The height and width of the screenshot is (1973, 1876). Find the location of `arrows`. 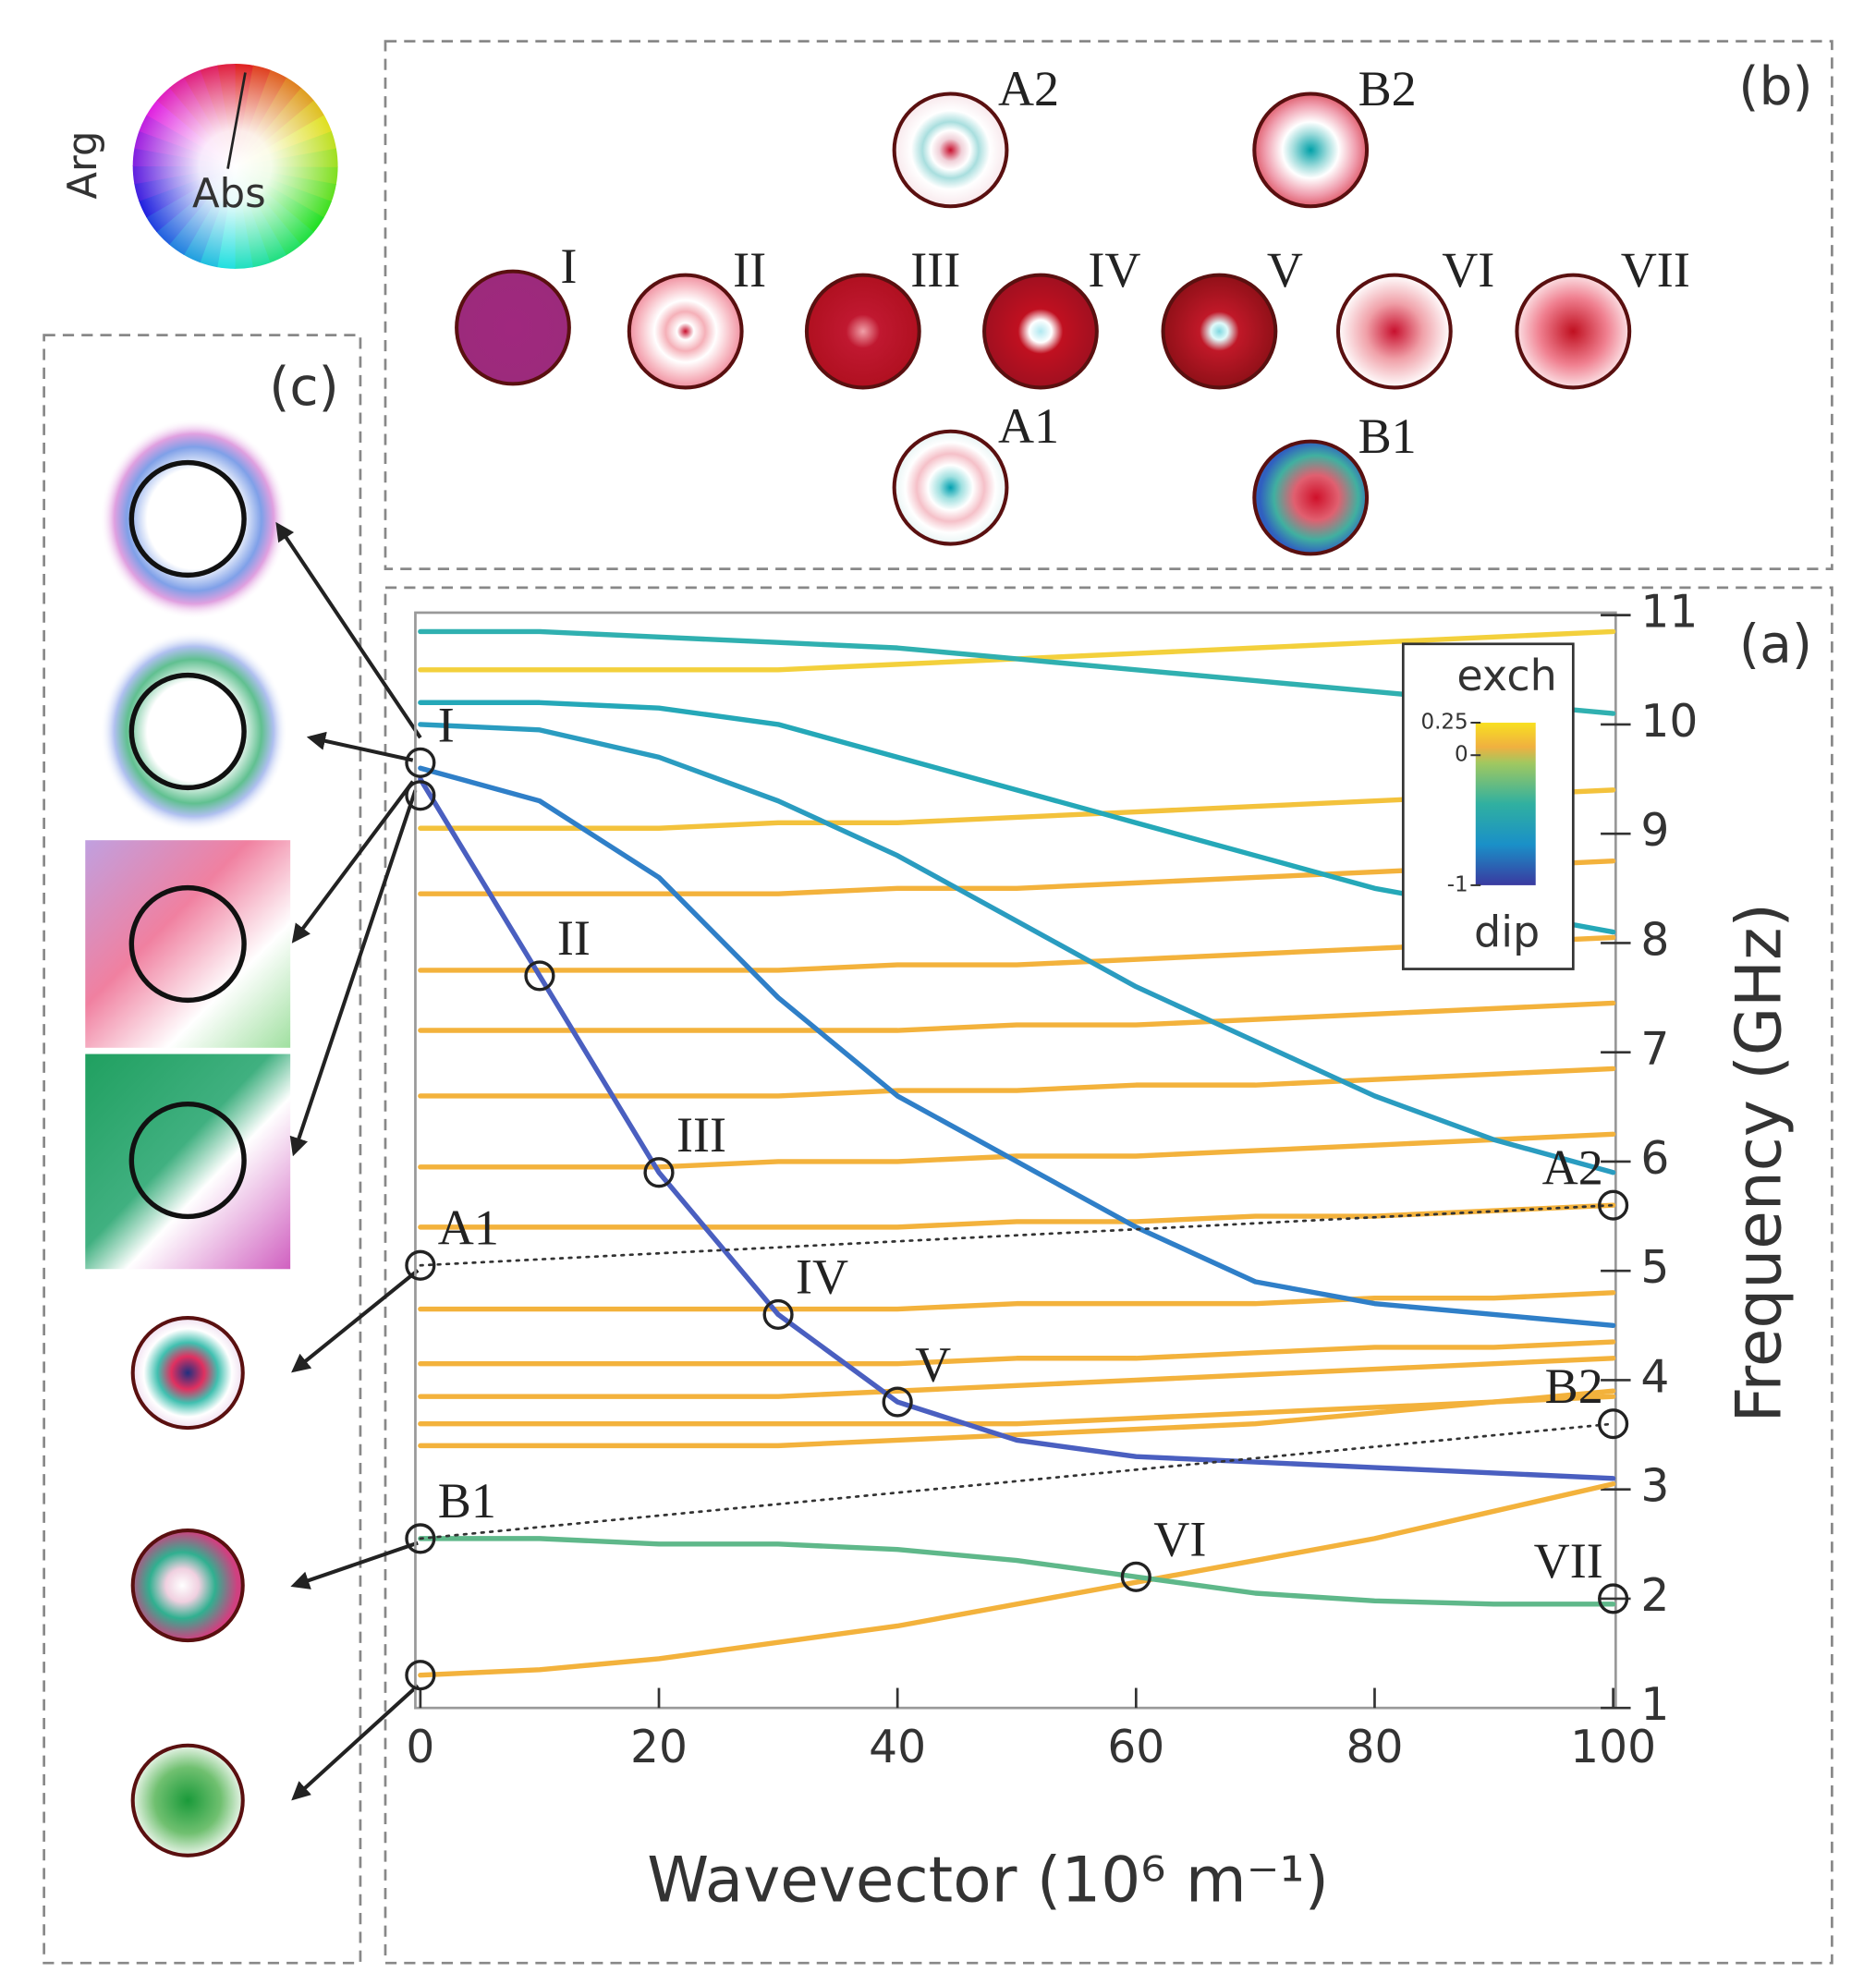

arrows is located at coordinates (348, 1161).